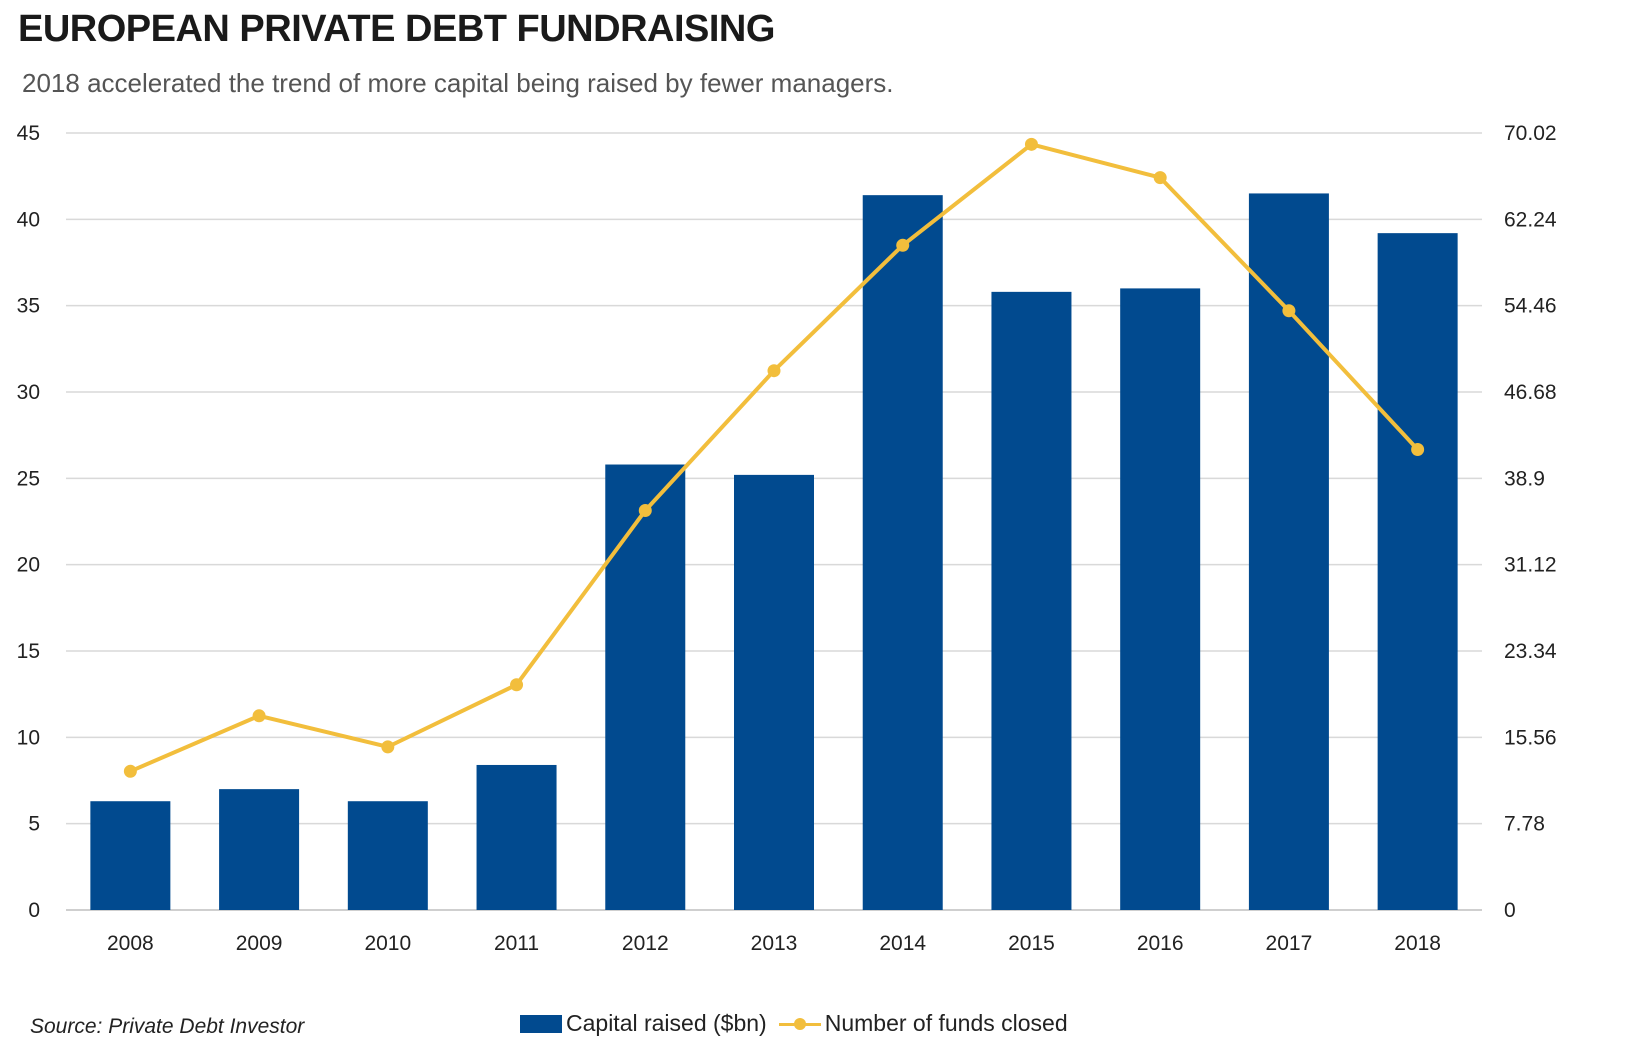 The image size is (1652, 1064). What do you see at coordinates (1530, 133) in the screenshot?
I see `y-right-tick-label: 70.02` at bounding box center [1530, 133].